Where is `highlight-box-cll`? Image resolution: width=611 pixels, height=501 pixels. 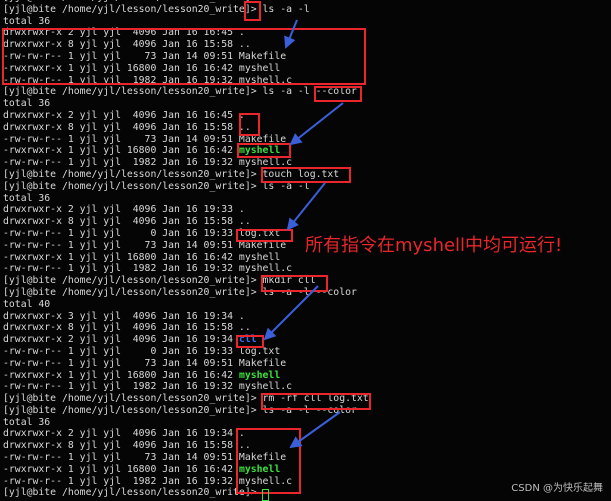
highlight-box-cll is located at coordinates (250, 341).